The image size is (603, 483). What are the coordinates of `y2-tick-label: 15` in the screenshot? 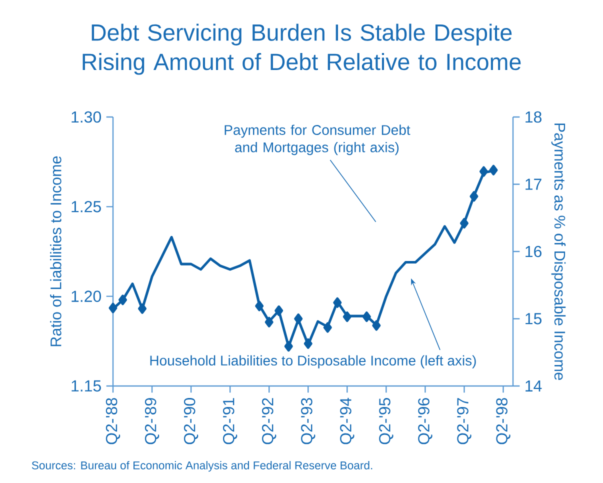 It's located at (534, 318).